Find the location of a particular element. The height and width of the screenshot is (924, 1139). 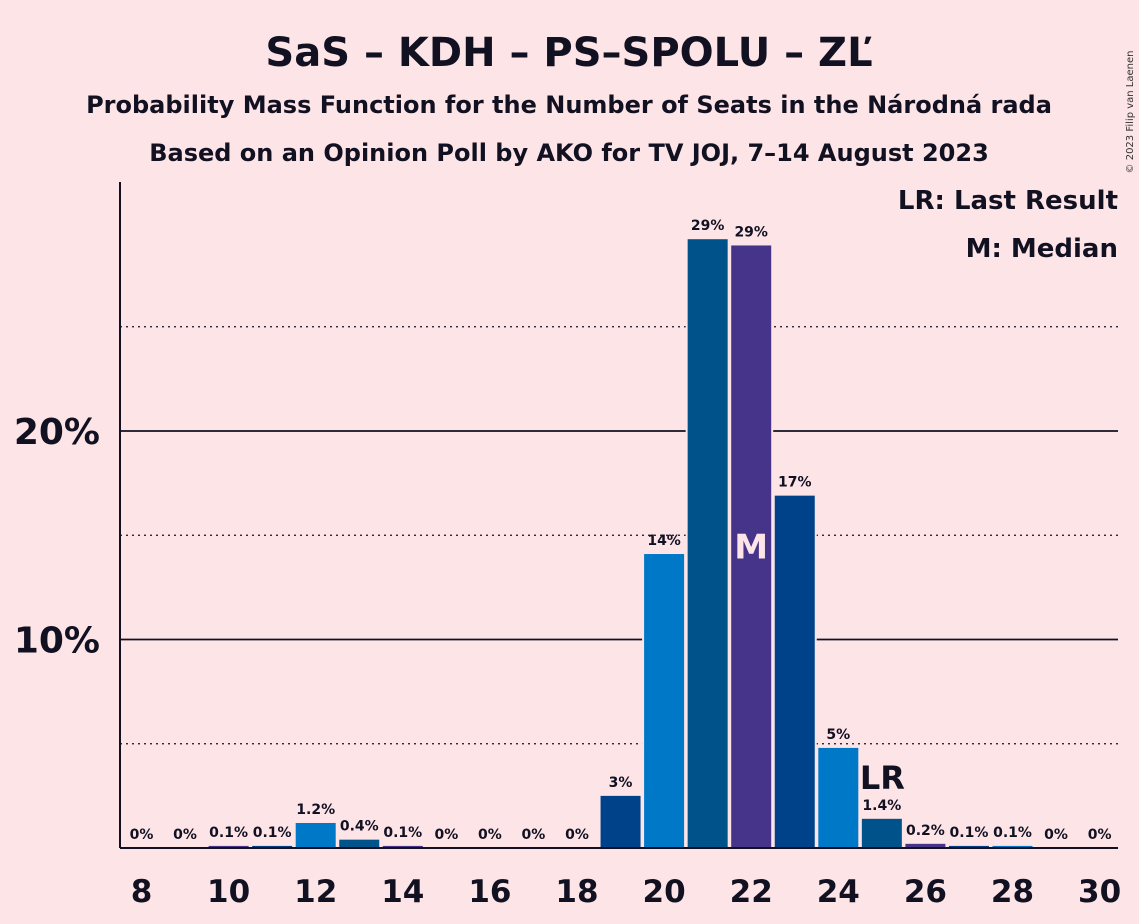

value-label-22: 29% is located at coordinates (751, 232).